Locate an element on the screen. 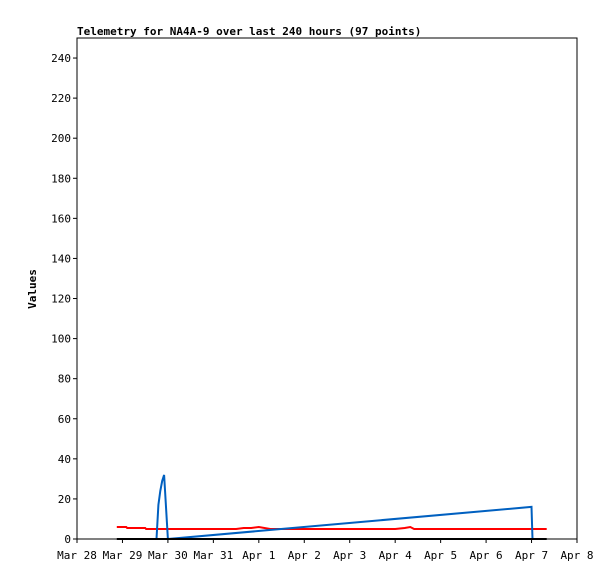 The image size is (615, 579). x-tick-label: Apr 2 is located at coordinates (304, 555).